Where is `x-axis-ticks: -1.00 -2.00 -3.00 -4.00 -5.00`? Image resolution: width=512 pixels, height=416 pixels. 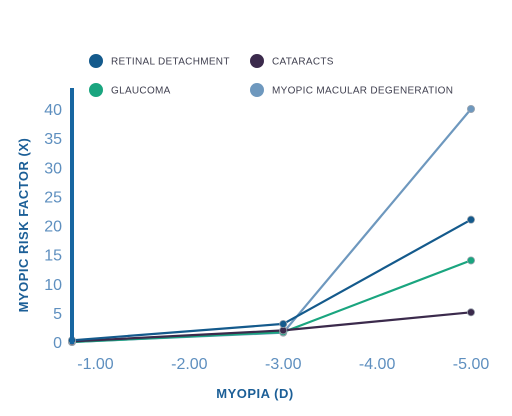
x-axis-ticks: -1.00 -2.00 -3.00 -4.00 -5.00 is located at coordinates (283, 364).